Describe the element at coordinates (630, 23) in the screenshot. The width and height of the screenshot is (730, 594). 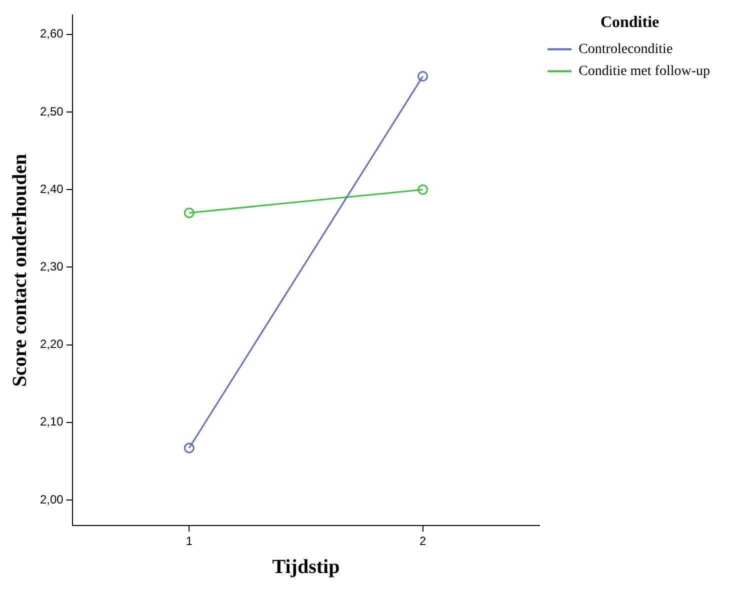
I see `legend-title: Conditie` at that location.